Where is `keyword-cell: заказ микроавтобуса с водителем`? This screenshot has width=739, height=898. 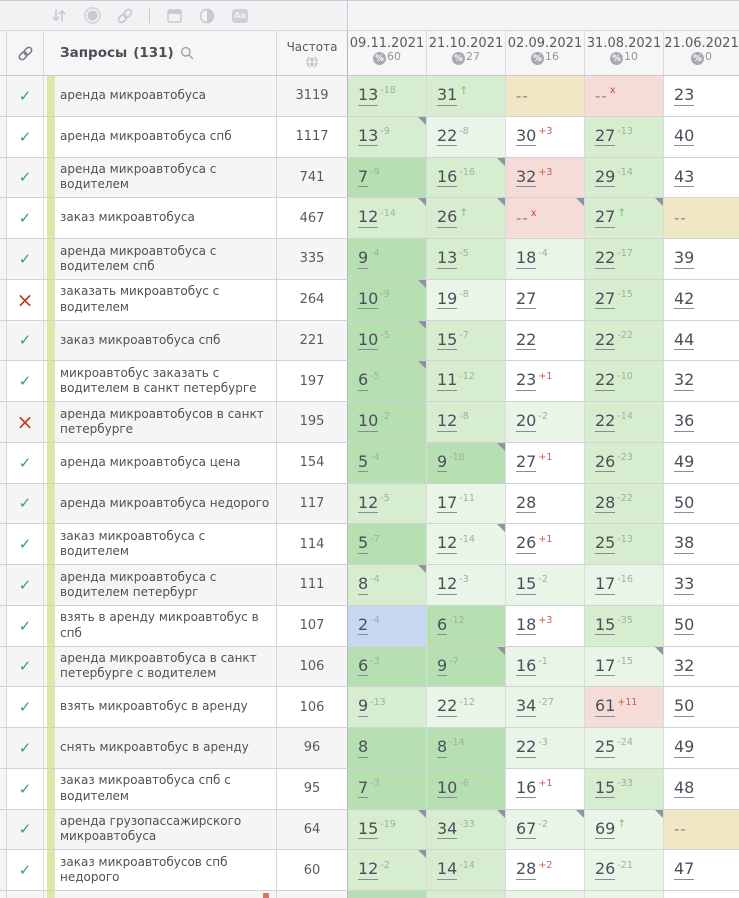 keyword-cell: заказ микроавтобуса с водителем is located at coordinates (160, 544).